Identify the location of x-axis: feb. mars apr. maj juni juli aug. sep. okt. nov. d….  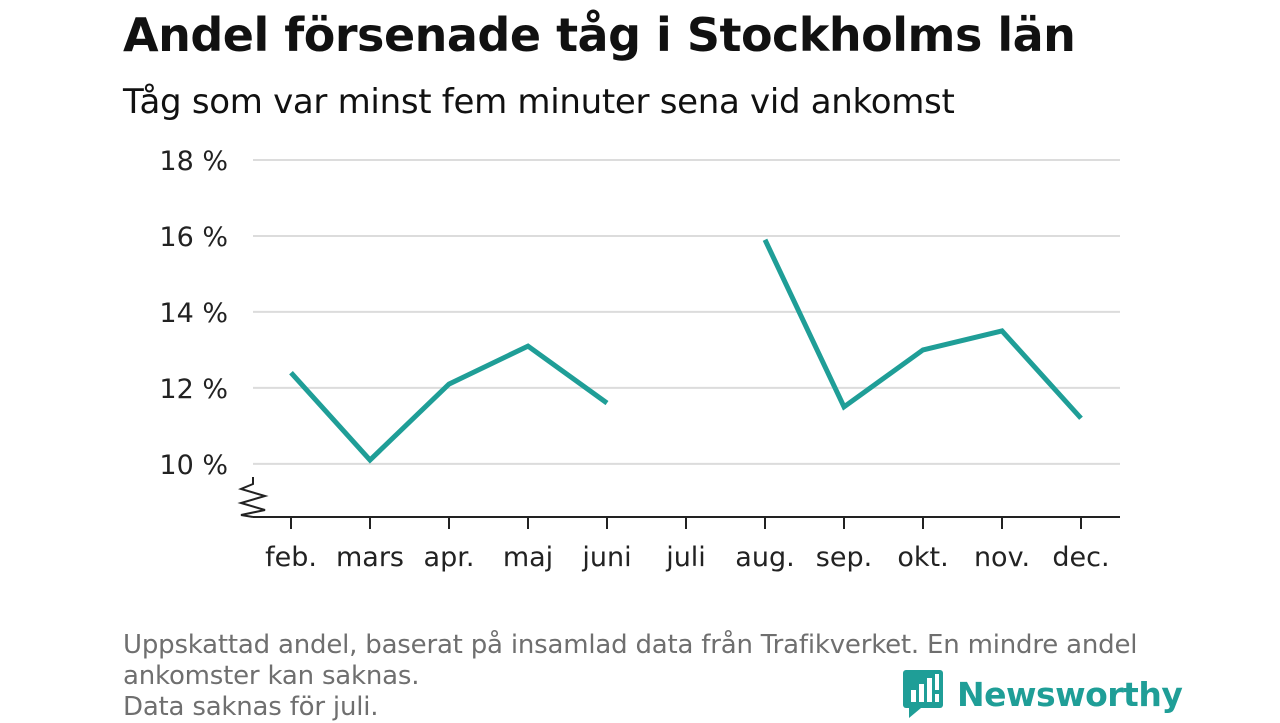
(678, 525).